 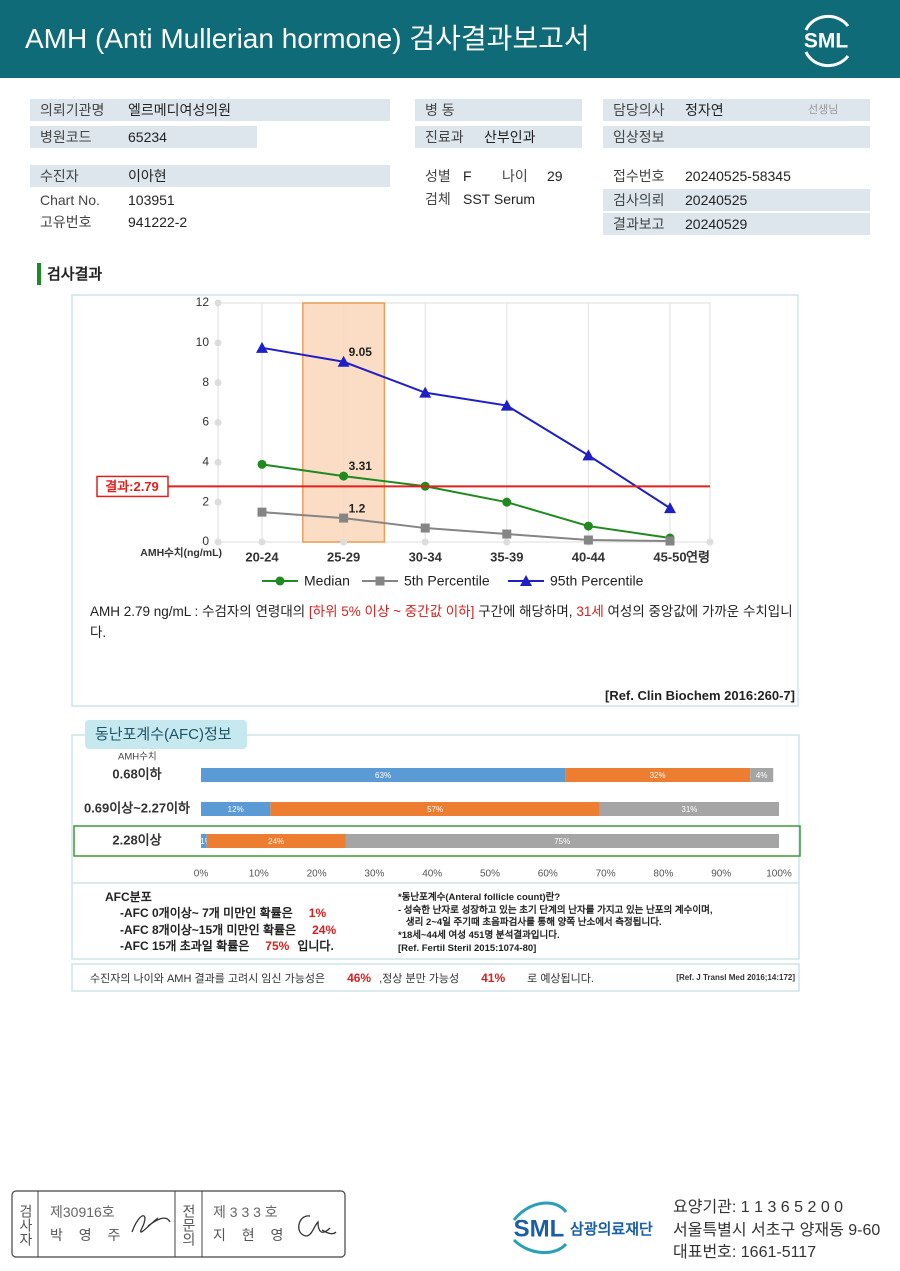 What do you see at coordinates (205, 501) in the screenshot?
I see `y-tick-label: 2` at bounding box center [205, 501].